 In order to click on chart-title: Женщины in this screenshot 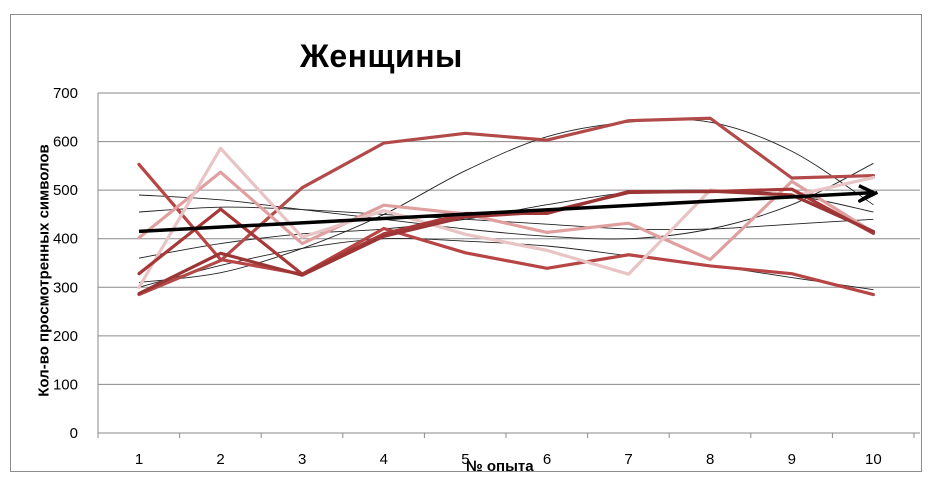, I will do `click(381, 56)`.